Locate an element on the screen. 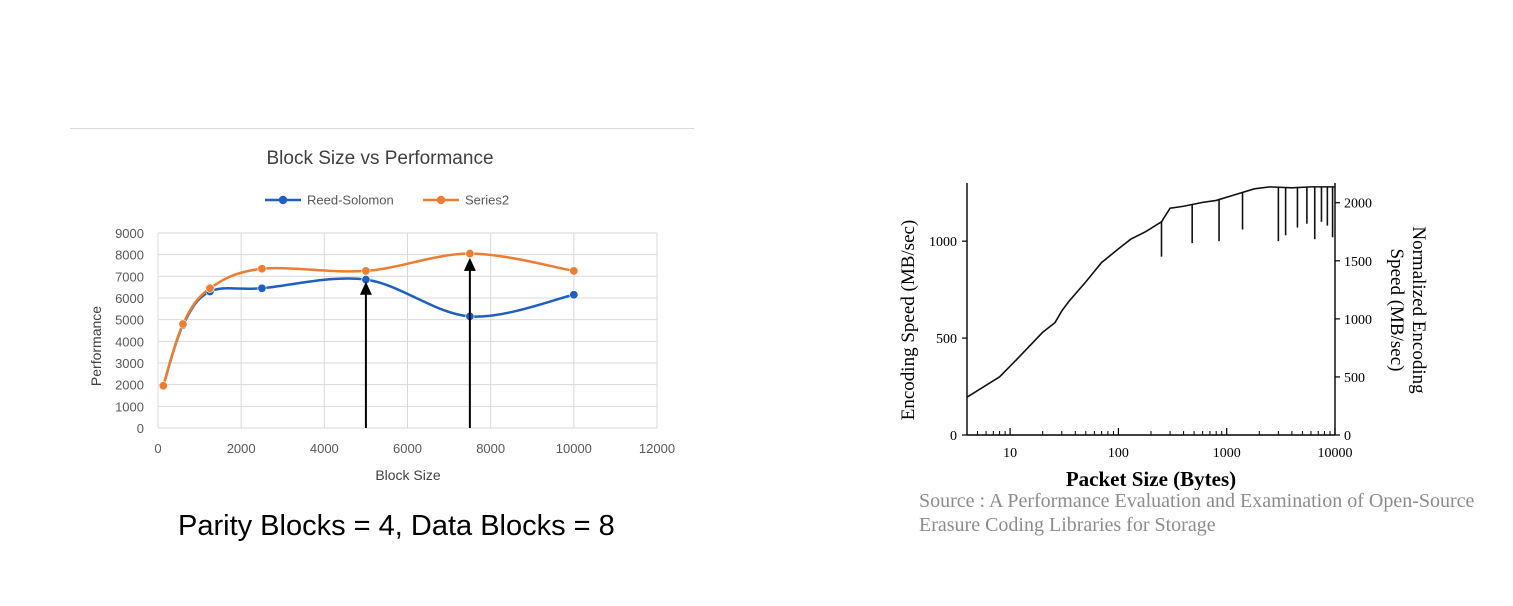 The image size is (1513, 606). x-tick-label: 10 is located at coordinates (1010, 453).